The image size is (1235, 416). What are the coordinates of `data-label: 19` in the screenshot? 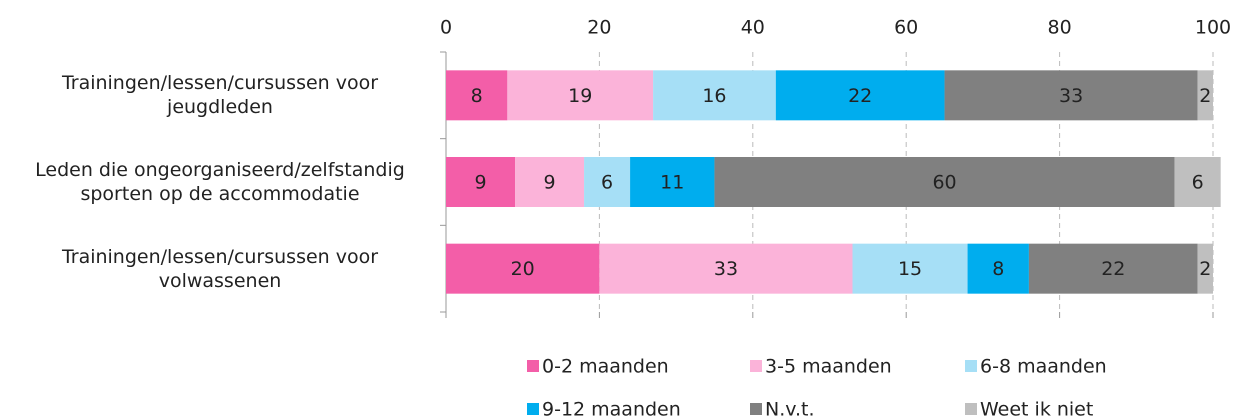 It's located at (580, 96).